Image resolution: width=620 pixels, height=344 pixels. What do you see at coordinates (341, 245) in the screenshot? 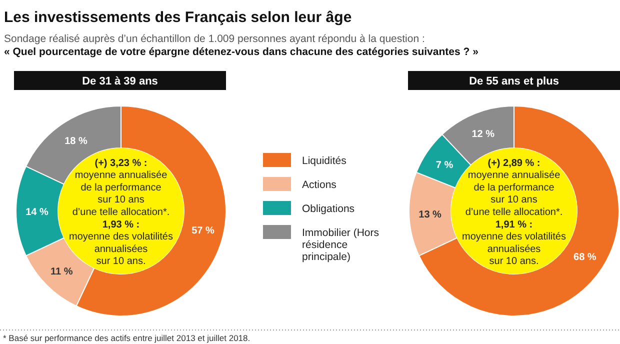
I see `legend-label: Immobilier (Hors résidence principale)` at bounding box center [341, 245].